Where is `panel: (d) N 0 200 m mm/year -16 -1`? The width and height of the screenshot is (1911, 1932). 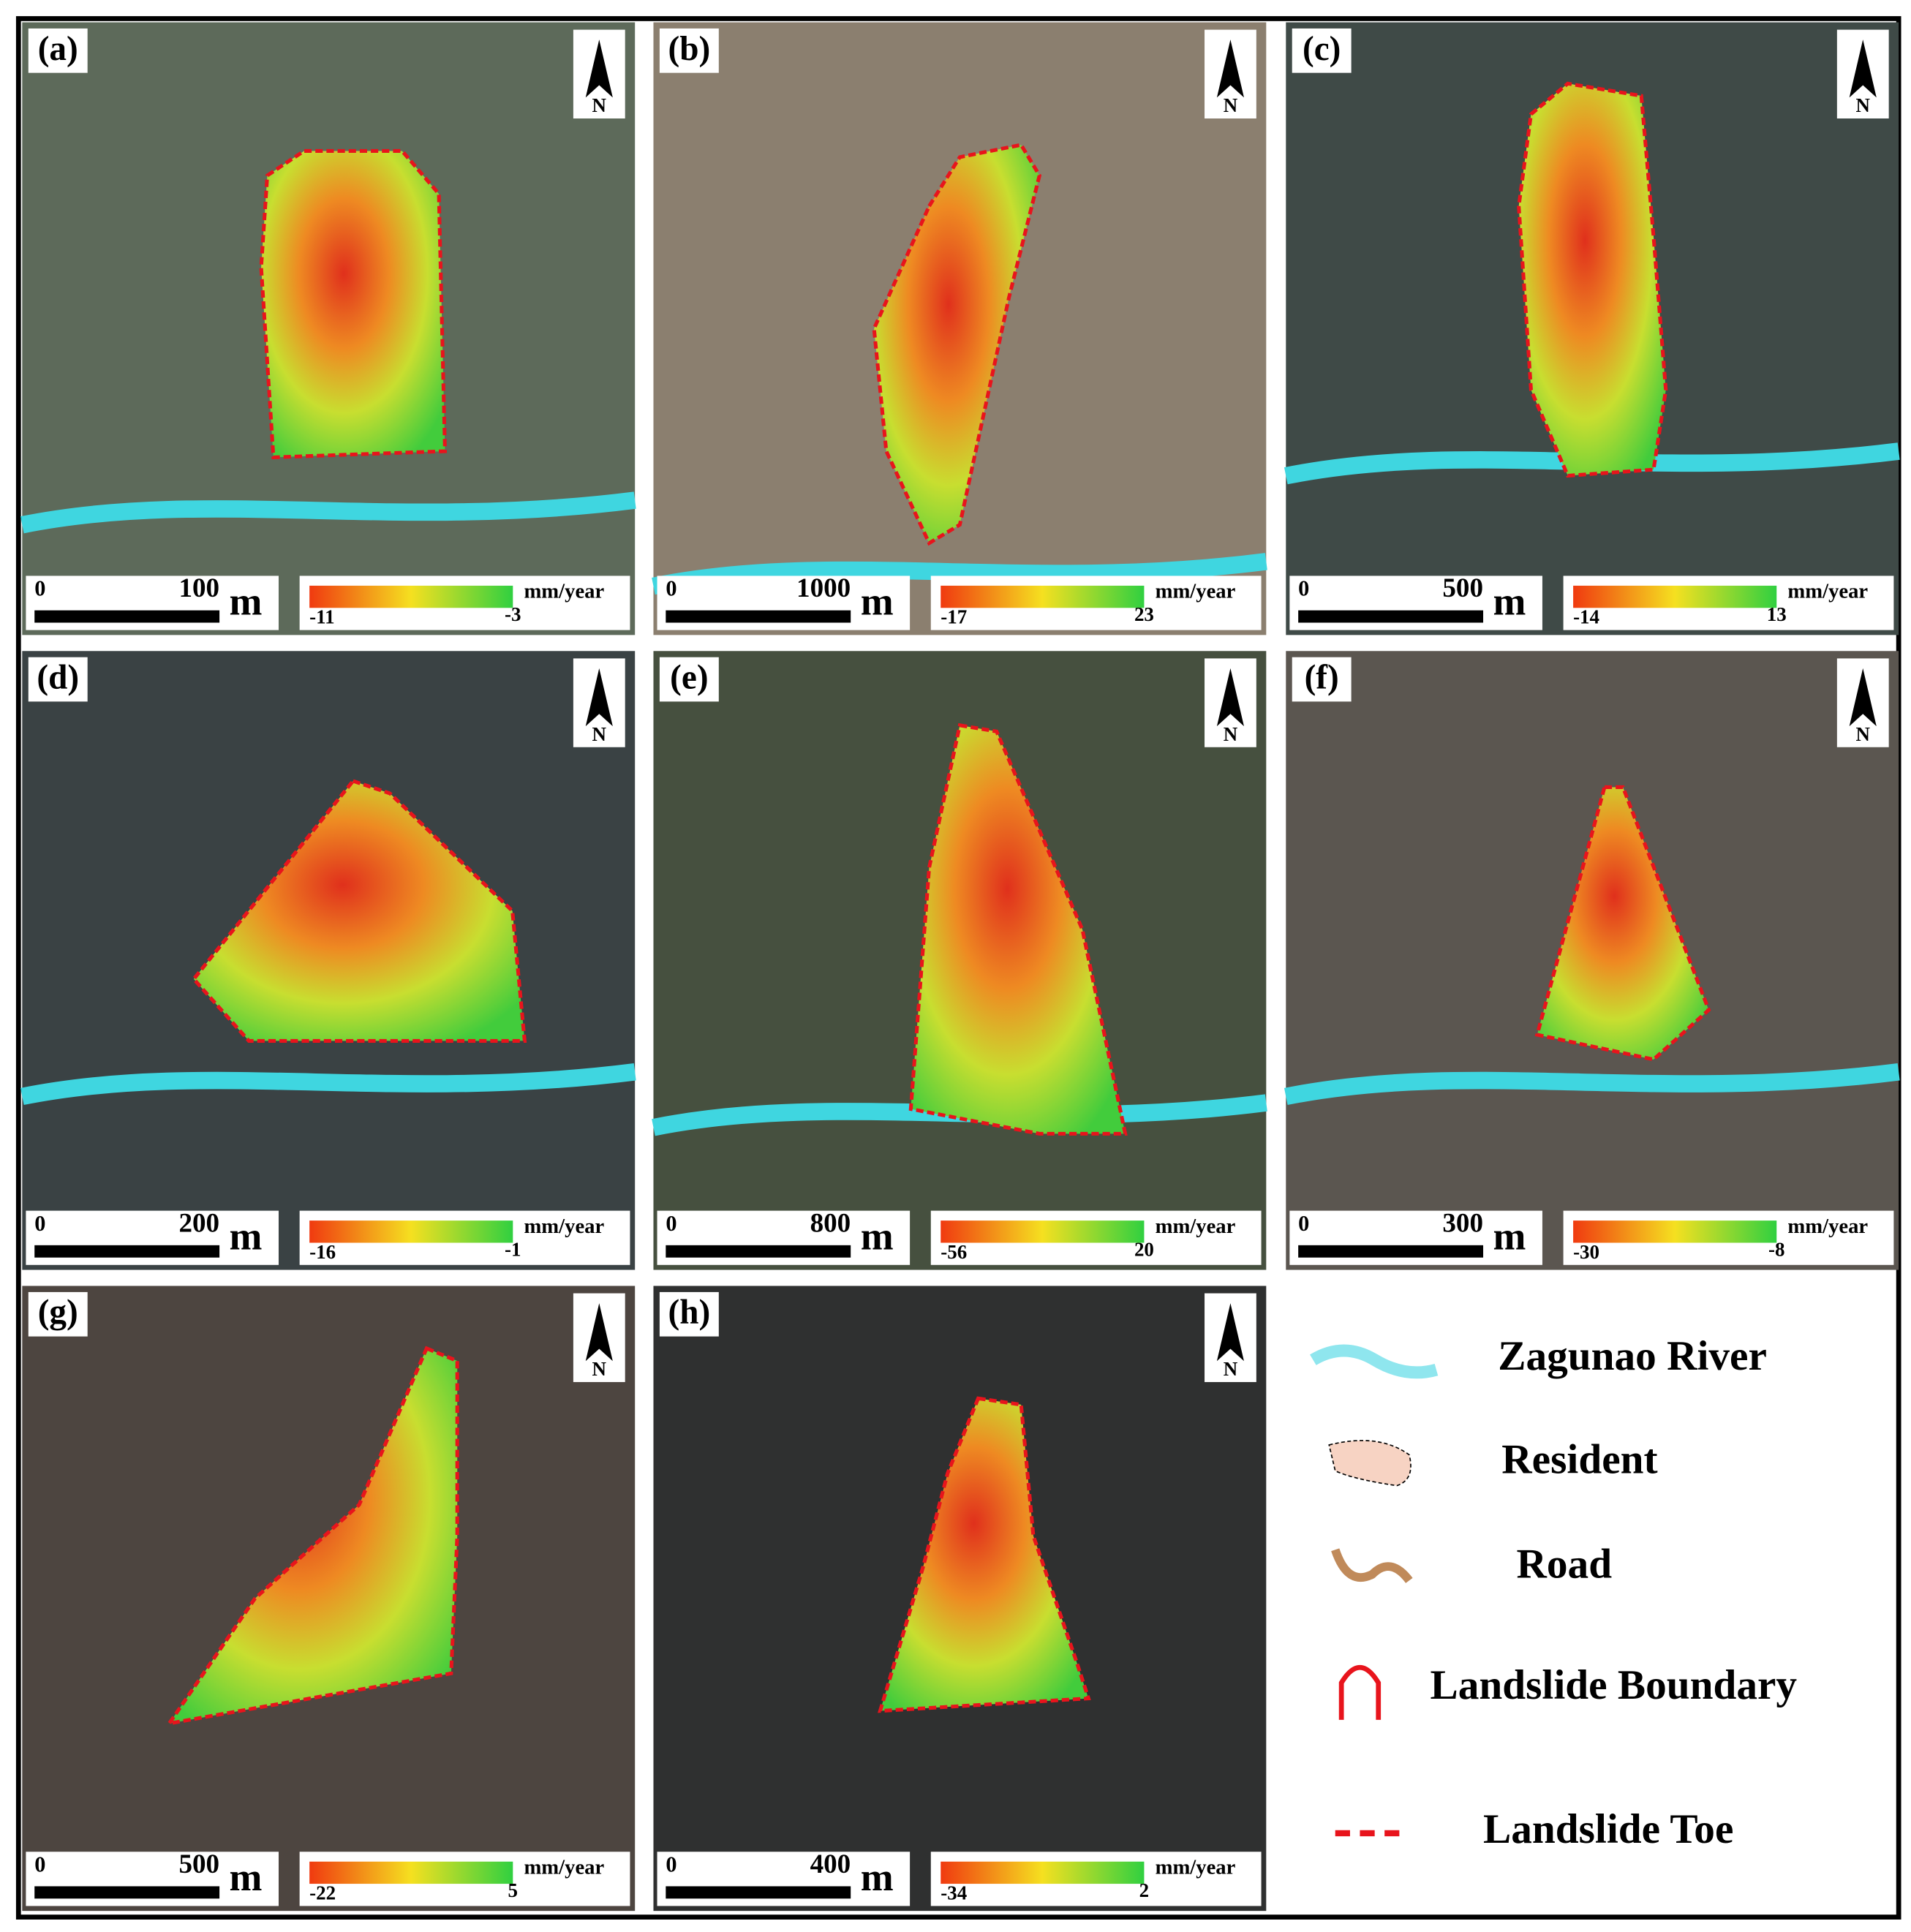
panel: (d) N 0 200 m mm/year -16 -1 is located at coordinates (328, 960).